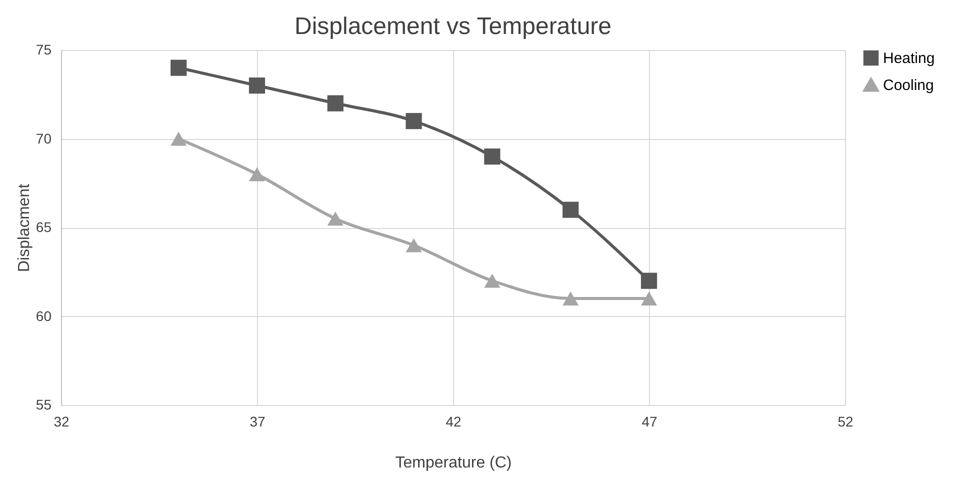 Image resolution: width=976 pixels, height=501 pixels. I want to click on x-tick-label: 42, so click(454, 422).